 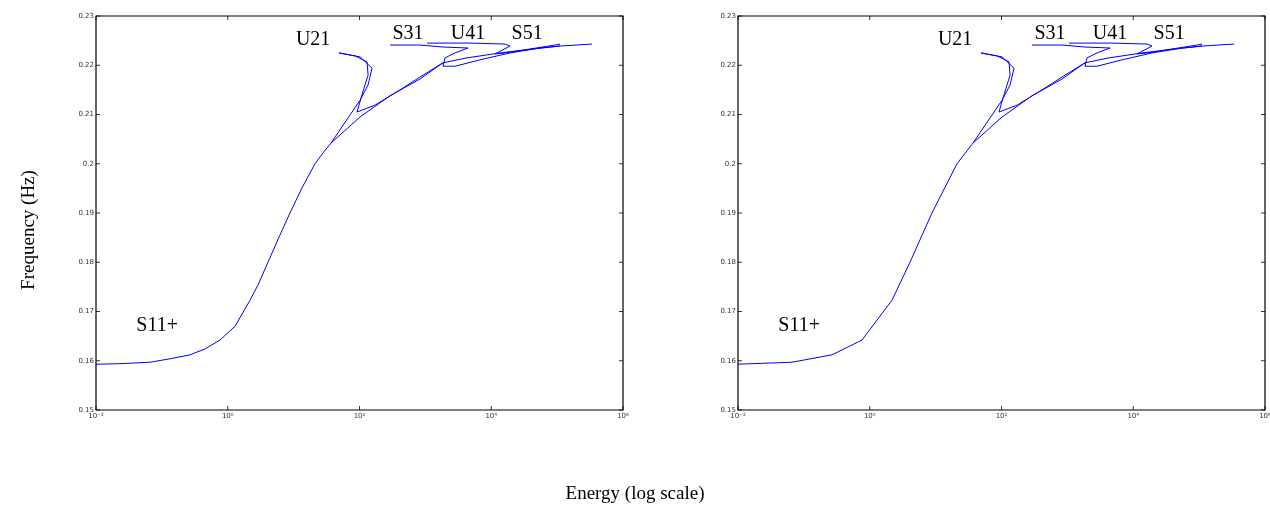 What do you see at coordinates (28, 230) in the screenshot?
I see `y-axis-title: Frequency (Hz)` at bounding box center [28, 230].